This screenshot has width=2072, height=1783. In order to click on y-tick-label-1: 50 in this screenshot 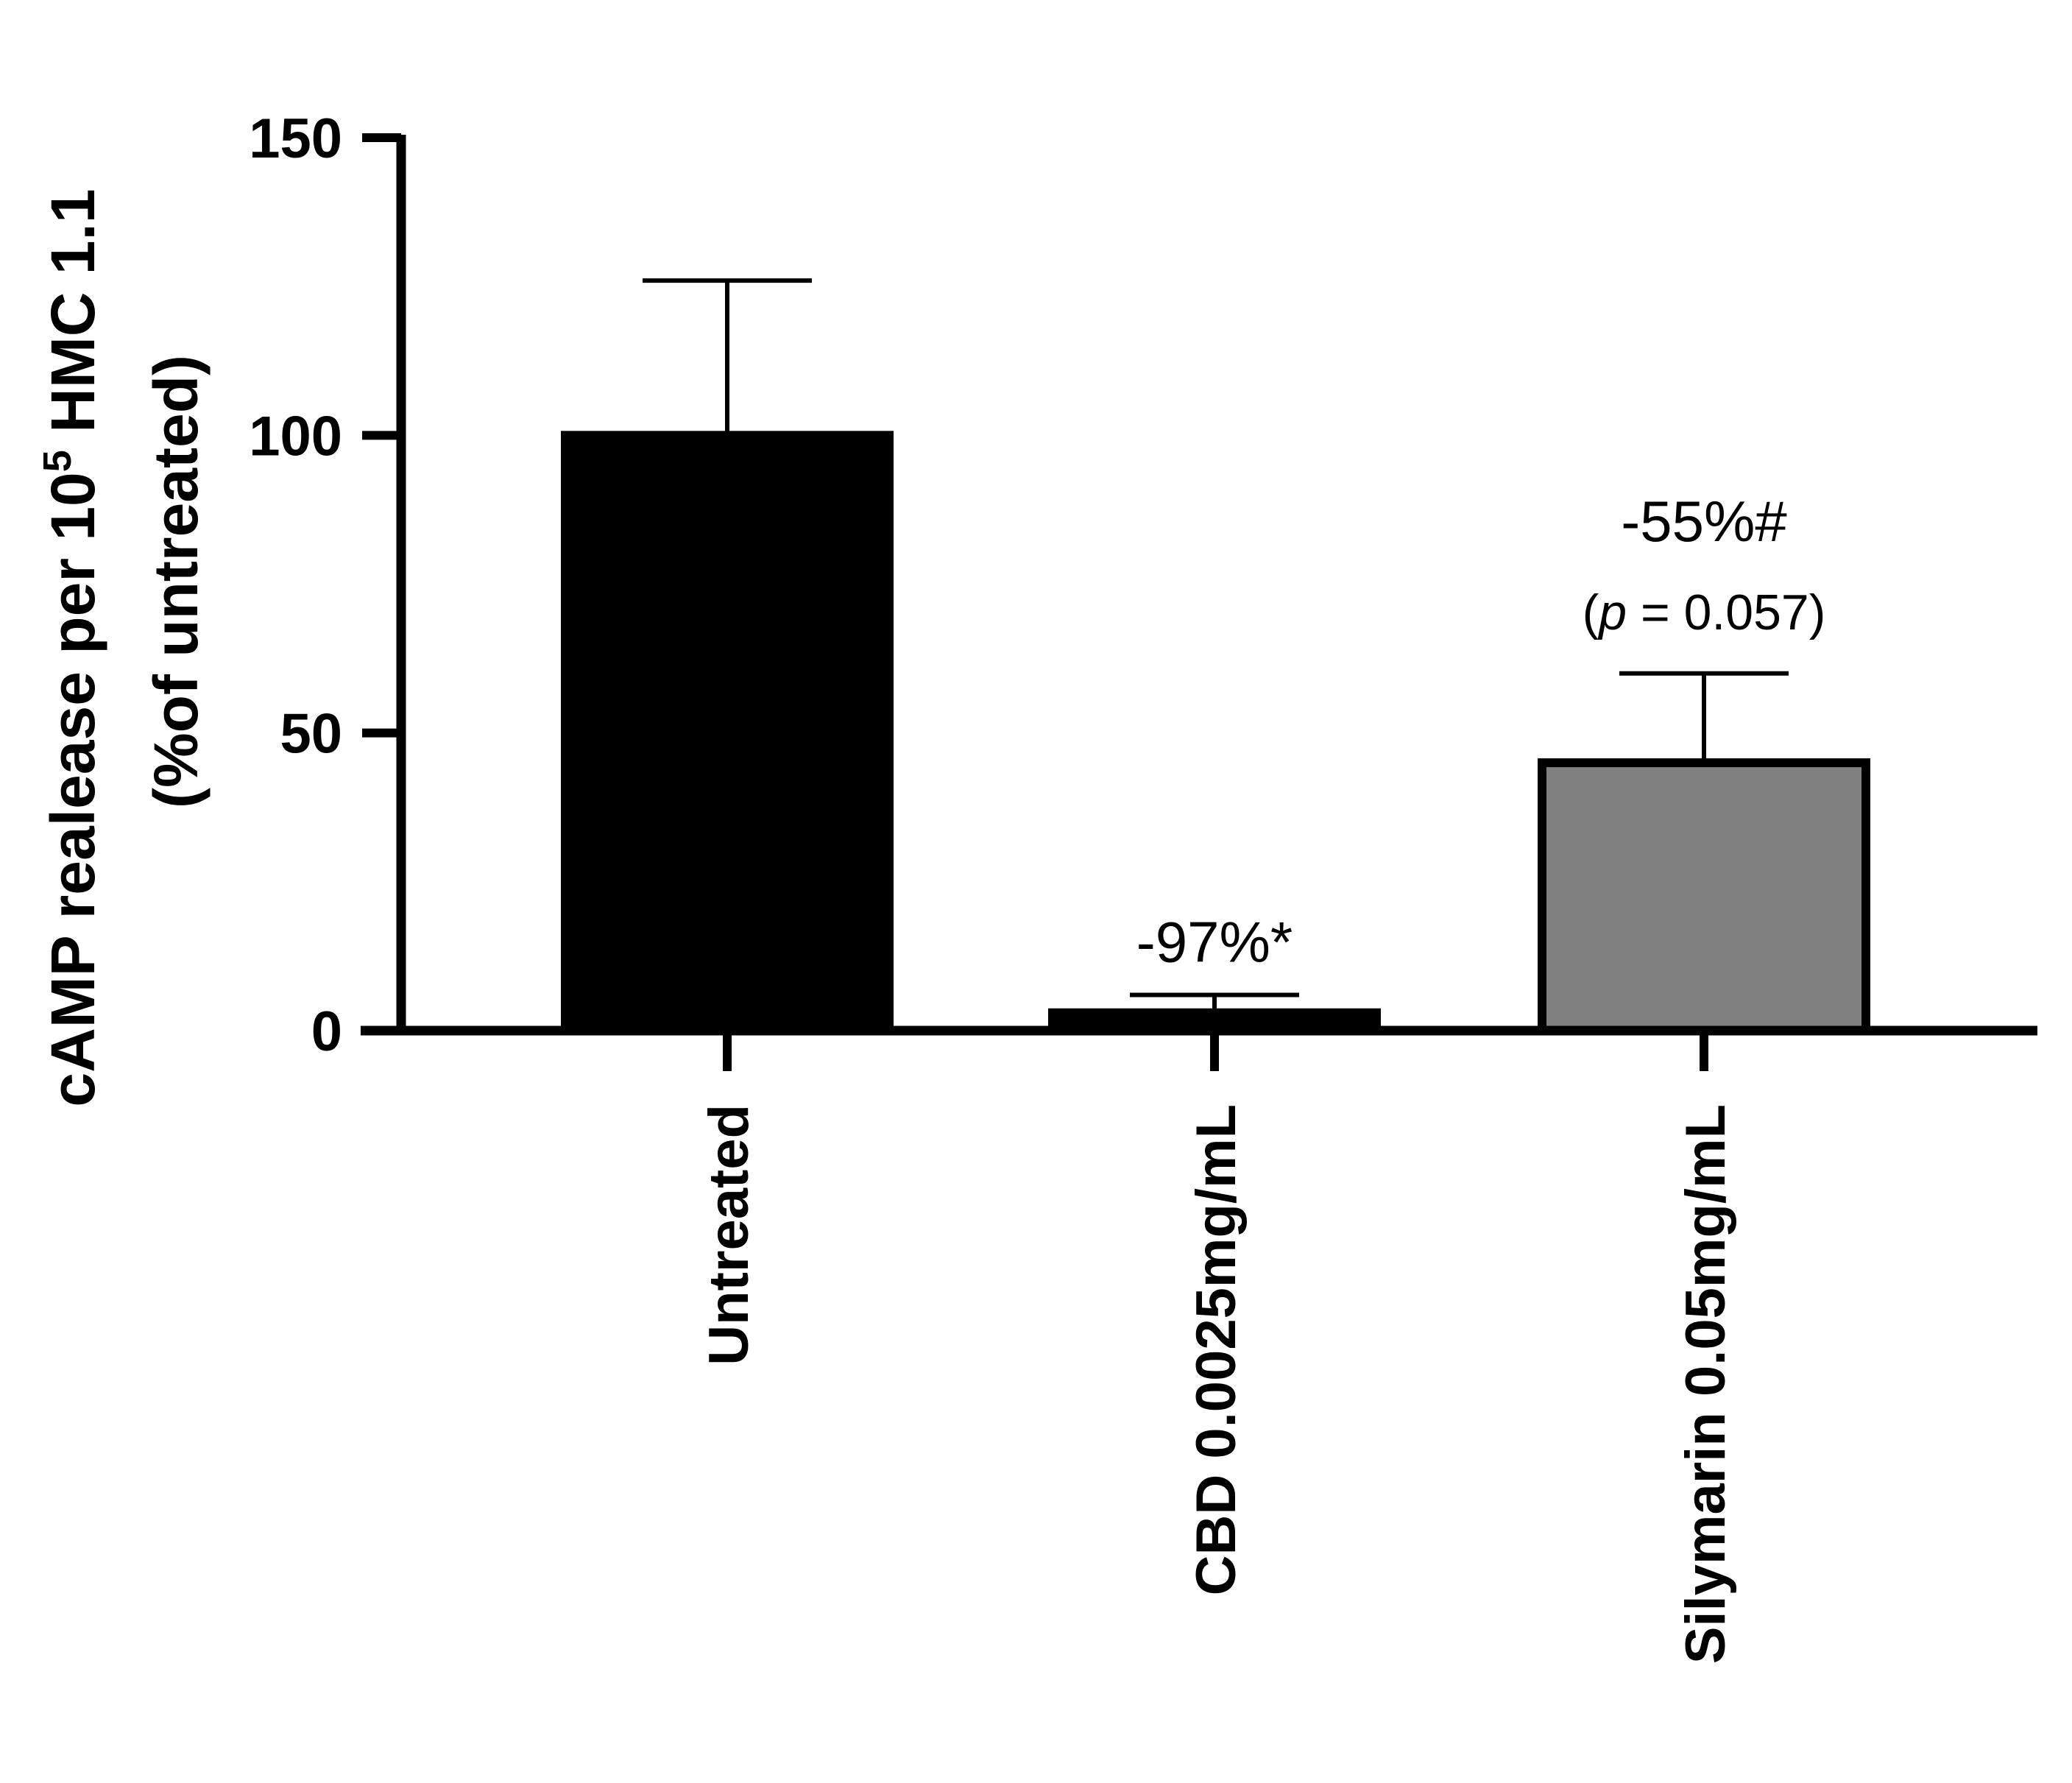, I will do `click(311, 735)`.